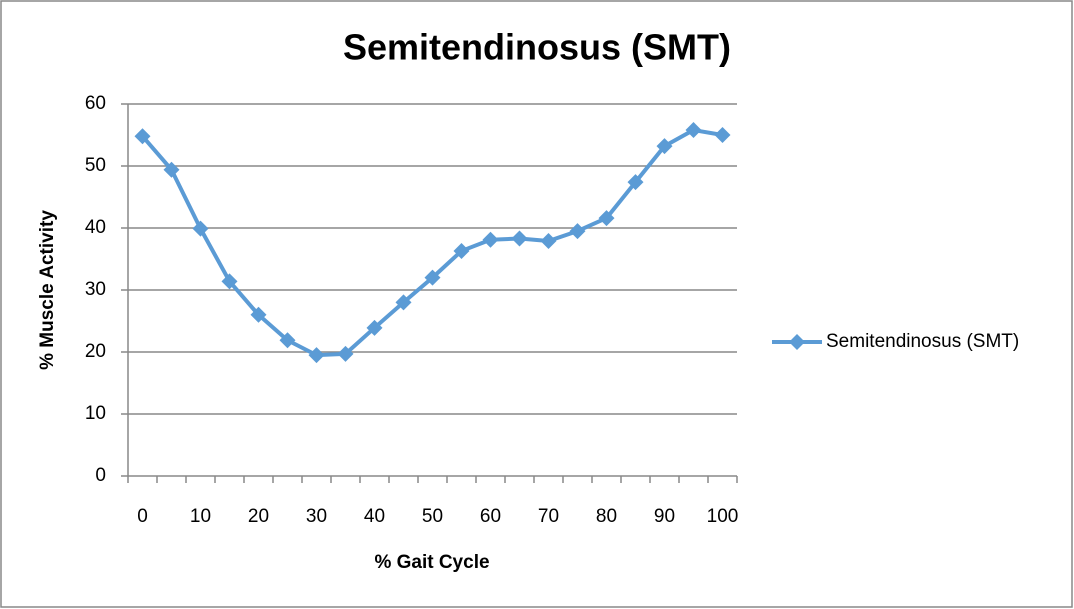 The image size is (1074, 609). What do you see at coordinates (431, 562) in the screenshot?
I see `x-axis-title: % Gait Cycle` at bounding box center [431, 562].